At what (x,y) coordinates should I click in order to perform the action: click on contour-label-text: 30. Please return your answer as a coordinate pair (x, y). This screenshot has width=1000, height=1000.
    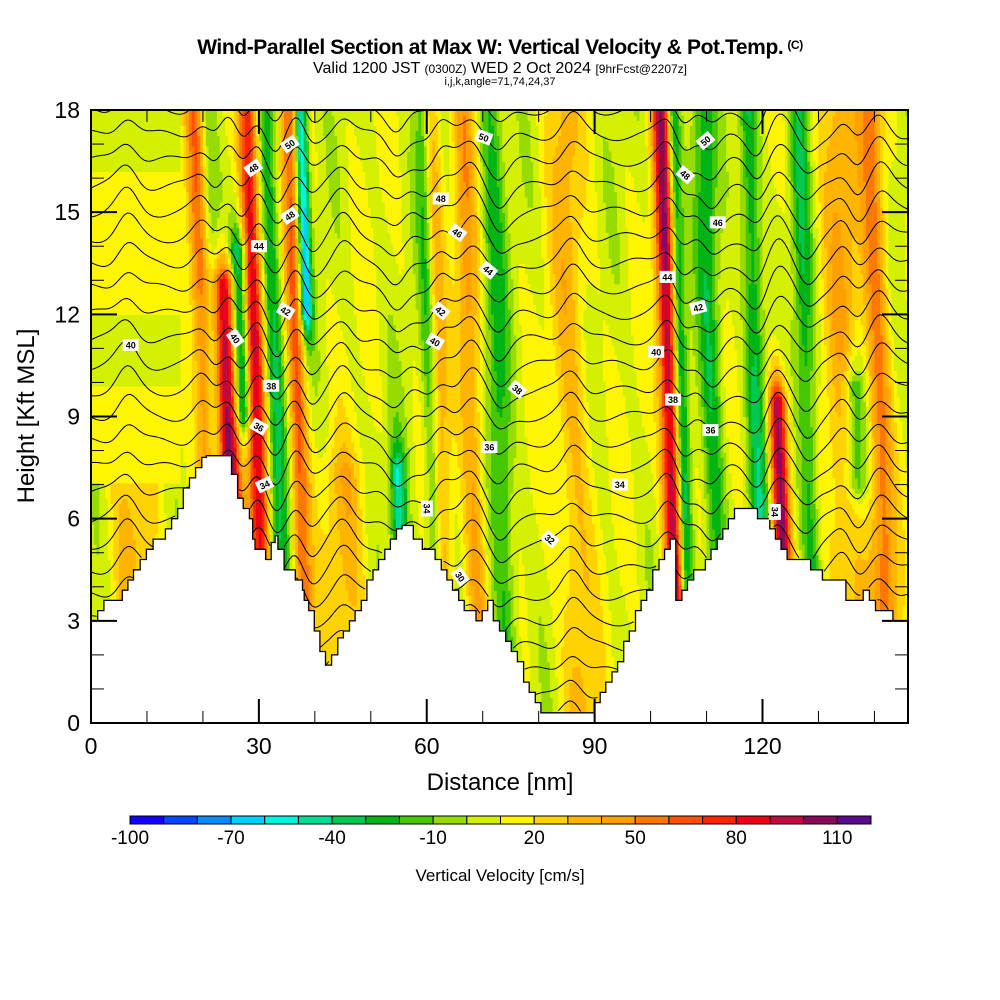
    Looking at the image, I should click on (460, 577).